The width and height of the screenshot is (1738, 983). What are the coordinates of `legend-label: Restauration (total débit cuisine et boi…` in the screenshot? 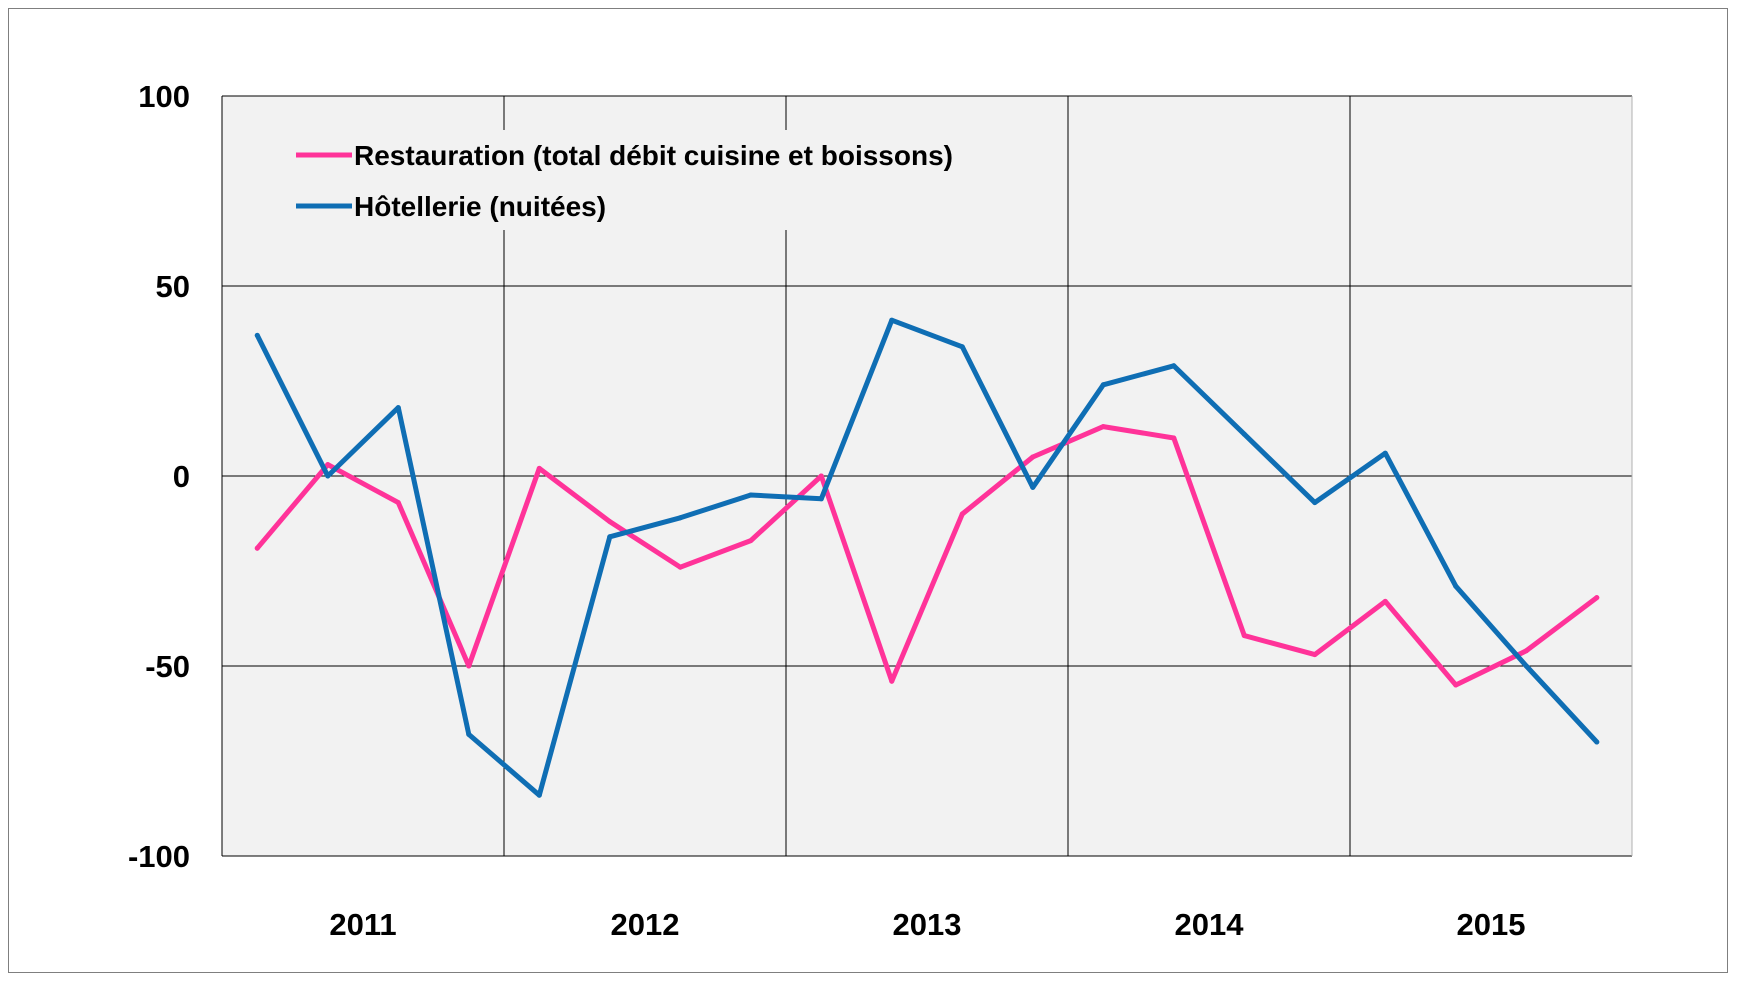 It's located at (653, 155).